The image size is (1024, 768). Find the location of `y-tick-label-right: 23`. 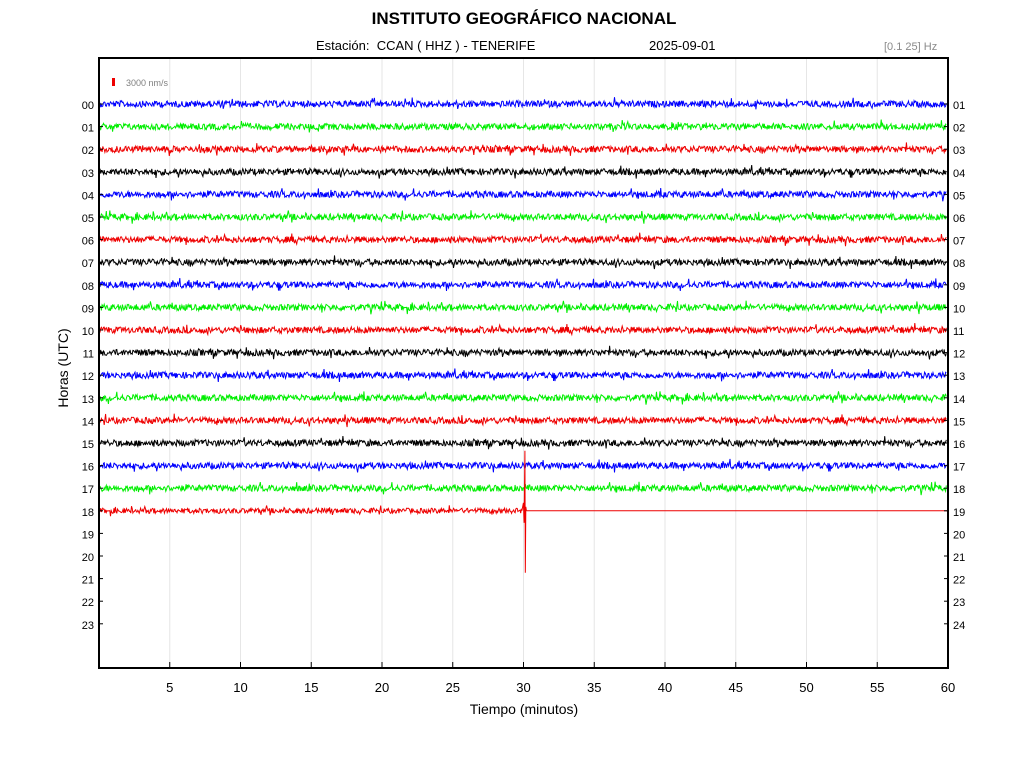

y-tick-label-right: 23 is located at coordinates (959, 603).